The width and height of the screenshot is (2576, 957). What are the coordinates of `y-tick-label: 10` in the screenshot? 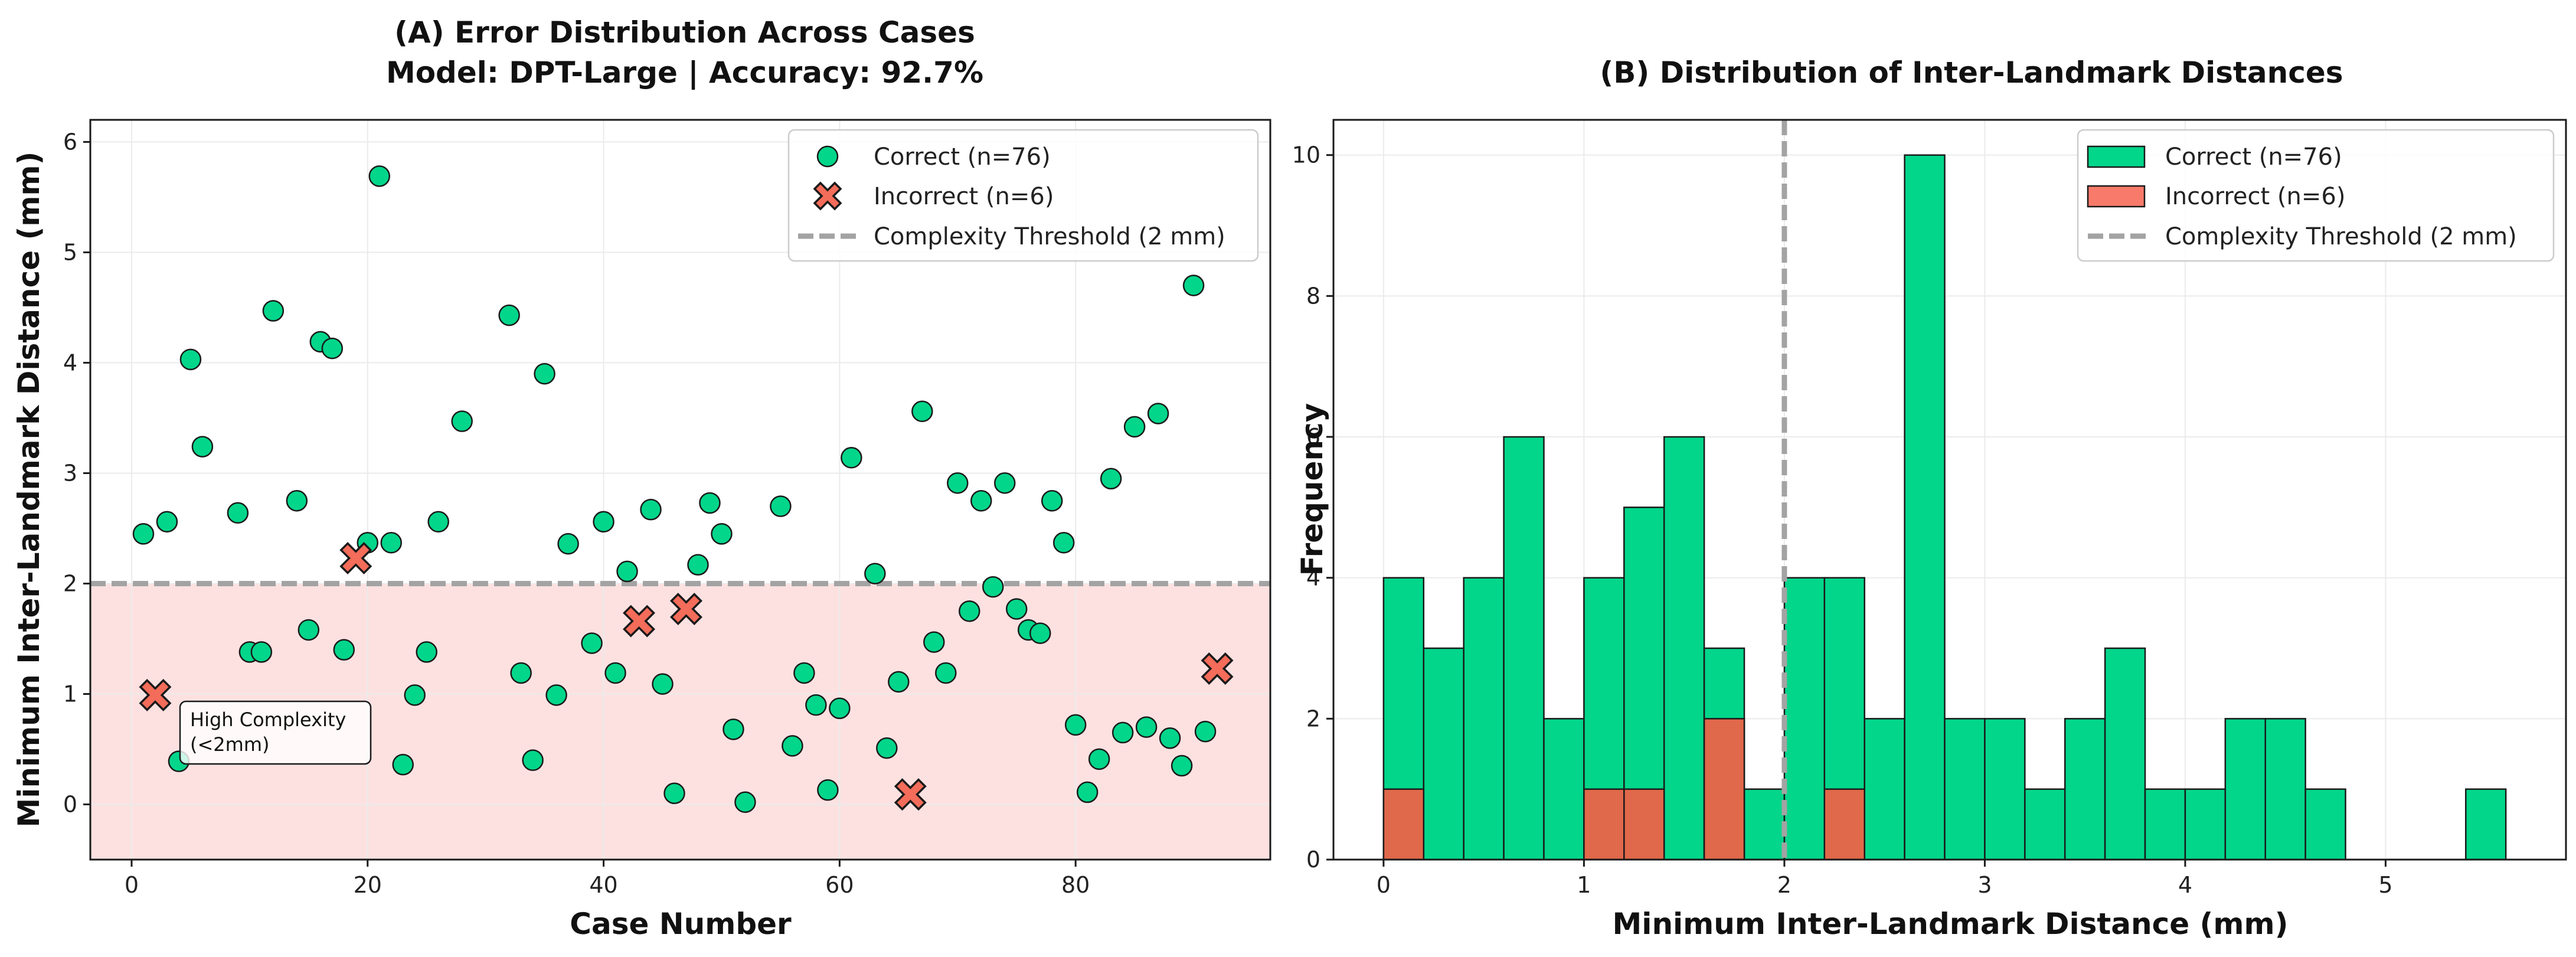 It's located at (1306, 155).